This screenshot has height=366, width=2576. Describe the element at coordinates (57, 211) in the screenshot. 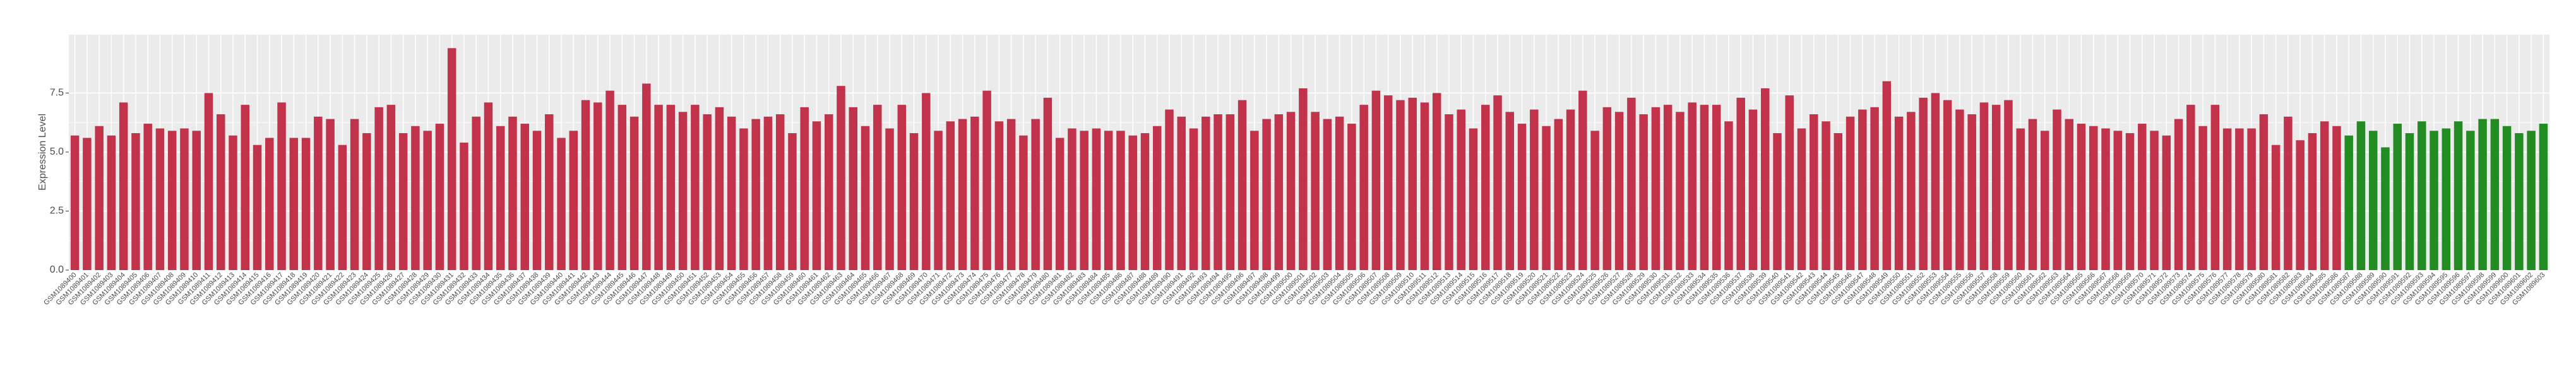

I see `y-tick-label: 2.5` at that location.